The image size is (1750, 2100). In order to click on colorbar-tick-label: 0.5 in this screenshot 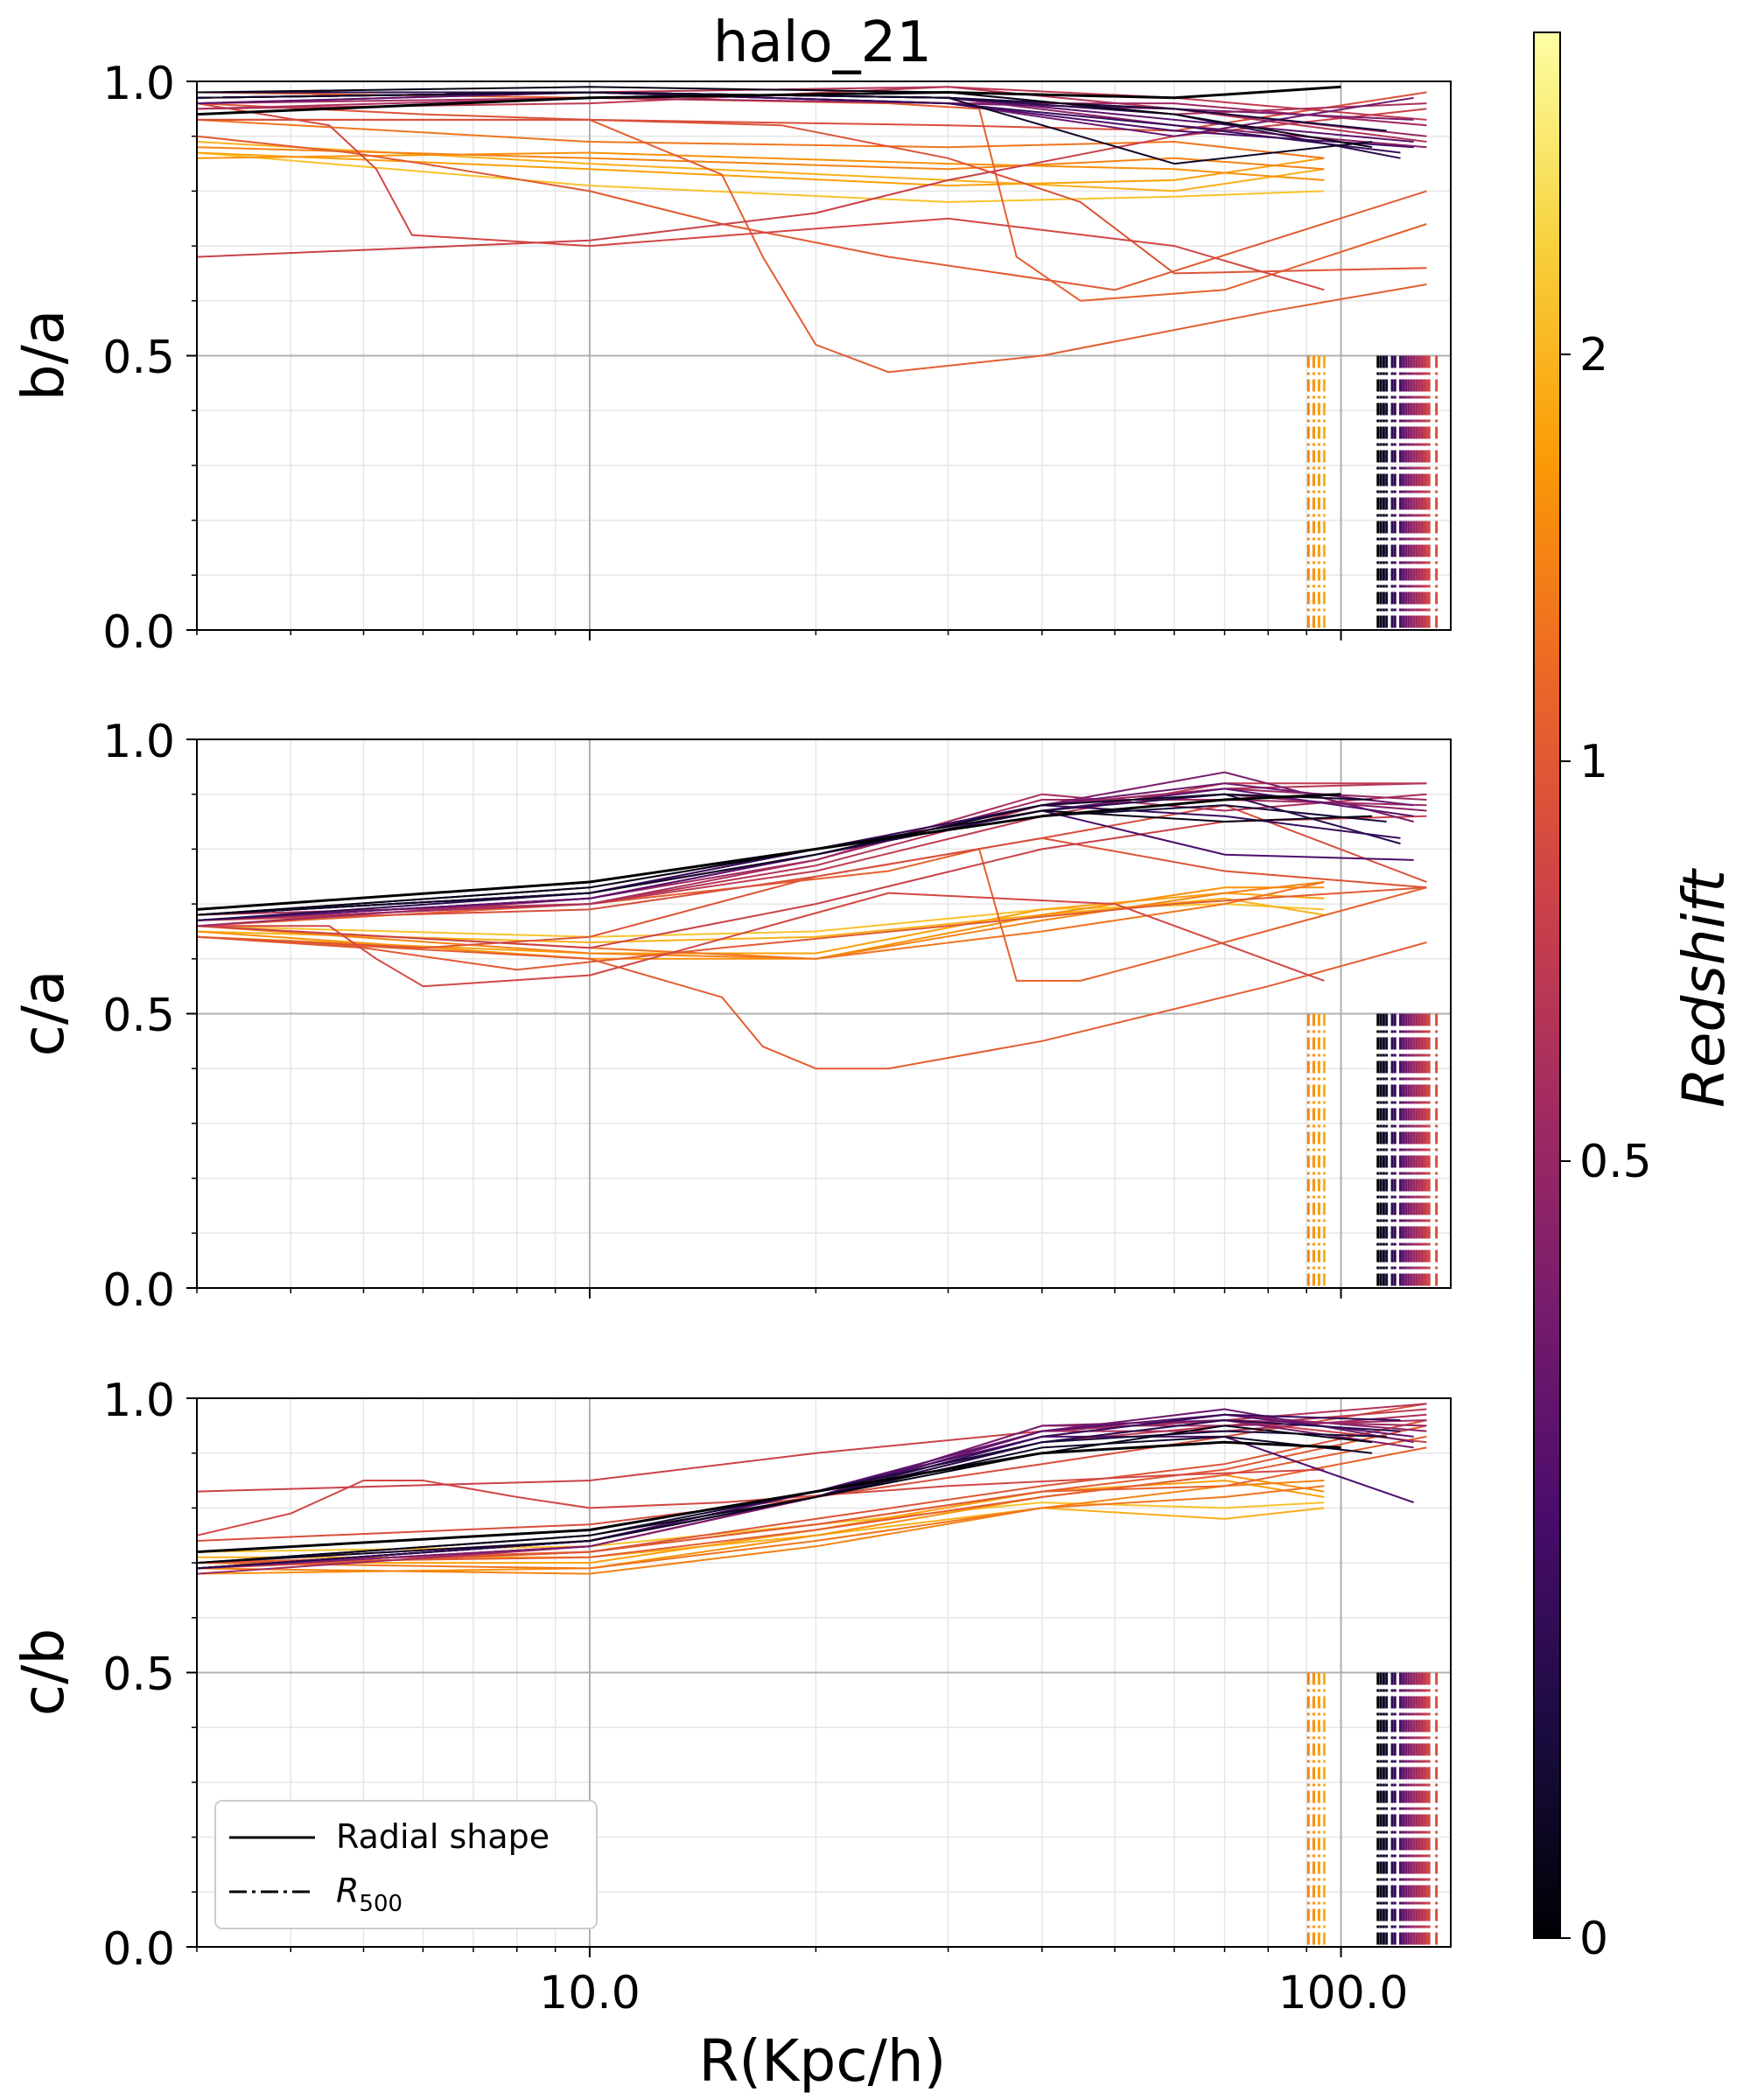, I will do `click(1615, 1162)`.